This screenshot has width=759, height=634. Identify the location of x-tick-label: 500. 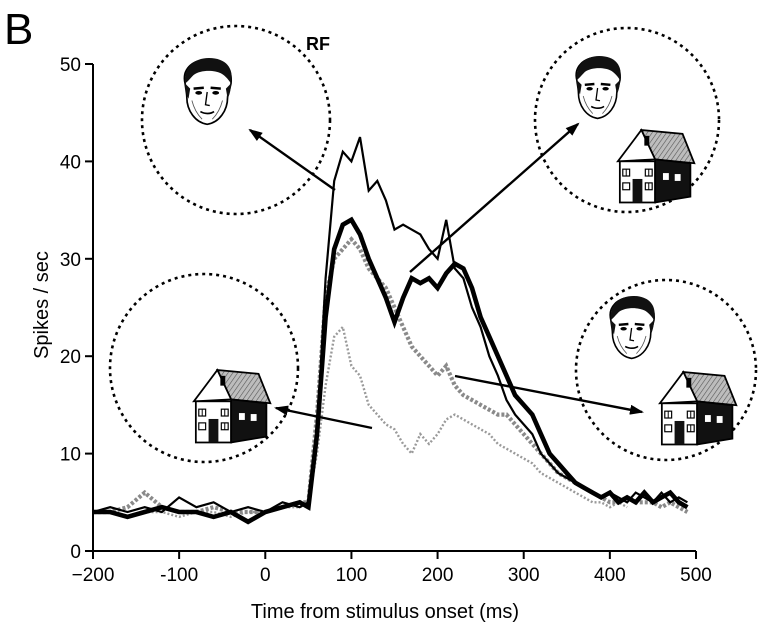
(696, 575).